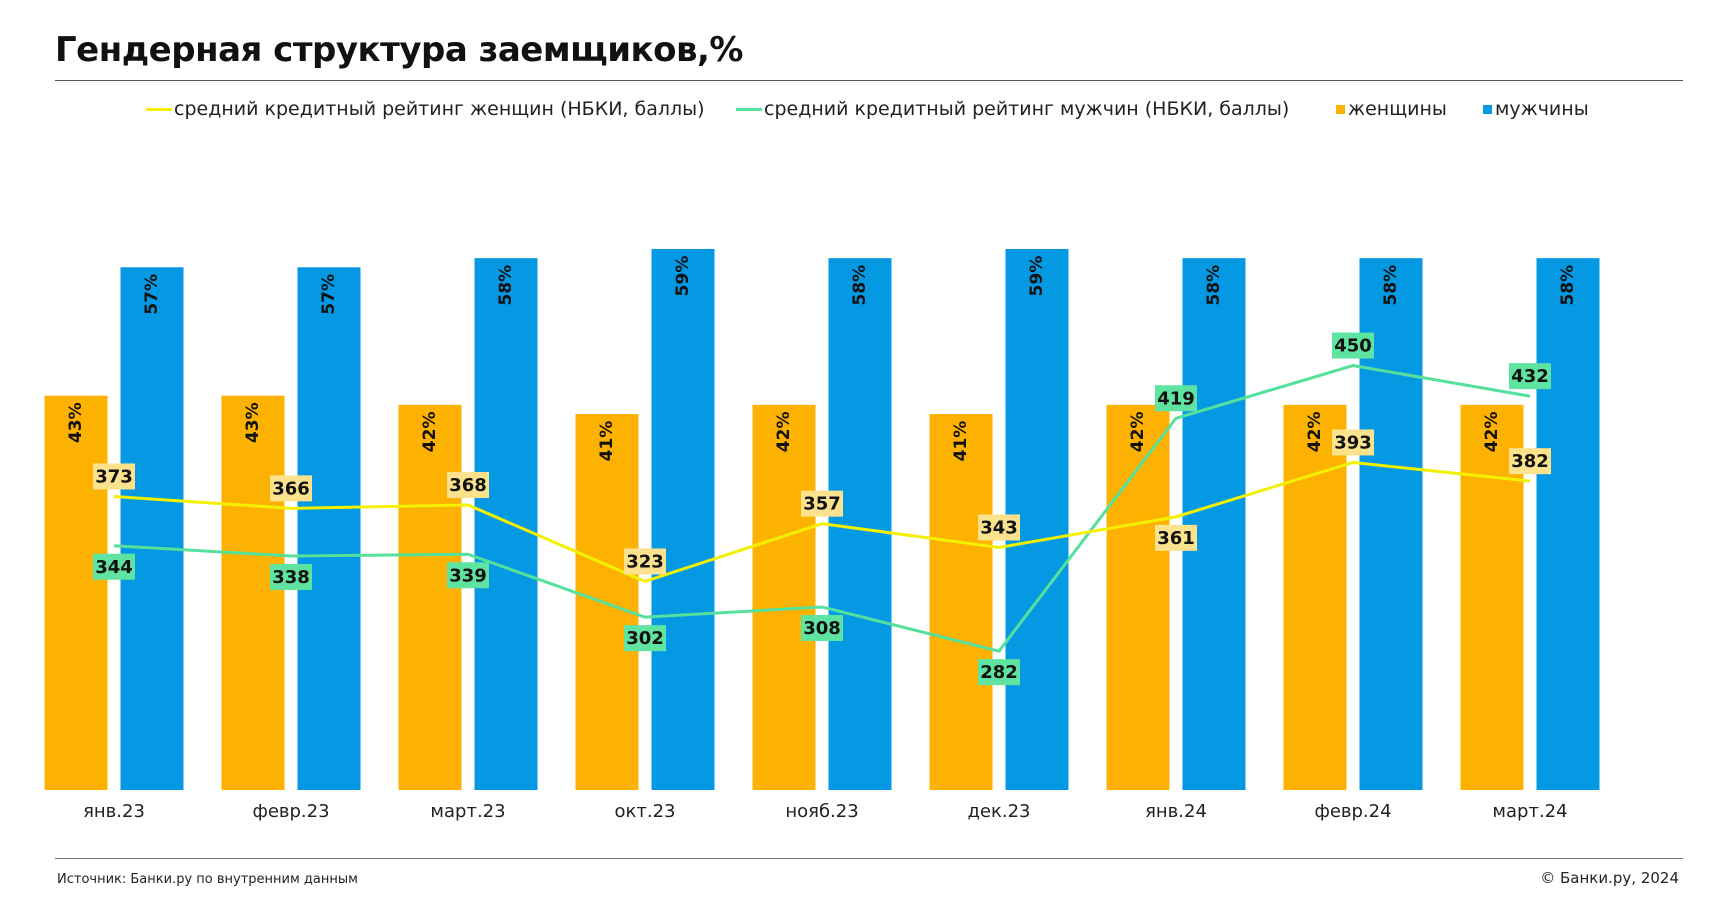 The width and height of the screenshot is (1712, 912). I want to click on bar-label-men-7: 58%, so click(1391, 285).